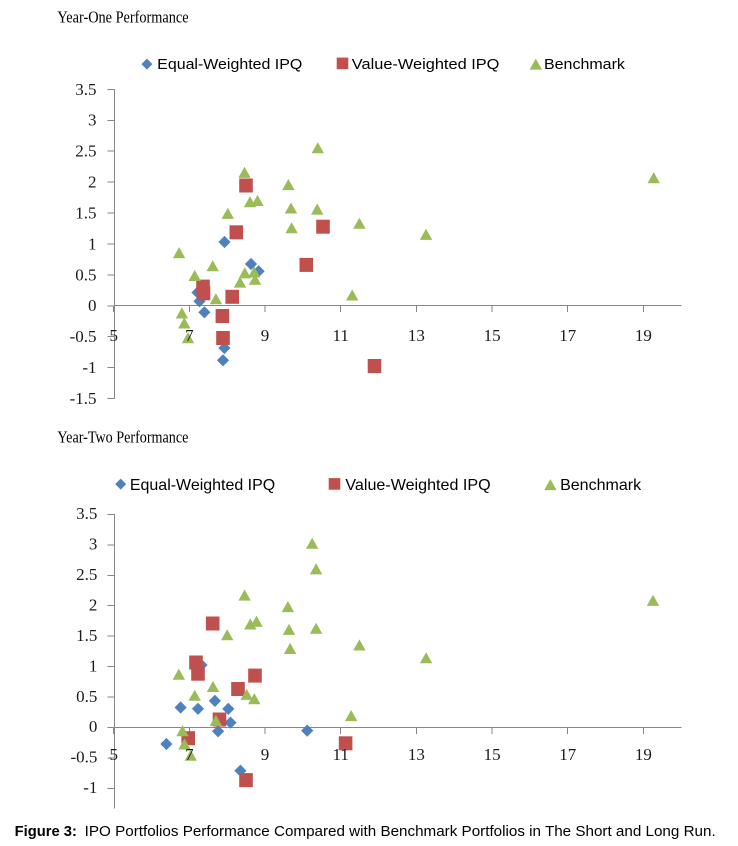  I want to click on svg-text: Year-One Performance, so click(122, 16).